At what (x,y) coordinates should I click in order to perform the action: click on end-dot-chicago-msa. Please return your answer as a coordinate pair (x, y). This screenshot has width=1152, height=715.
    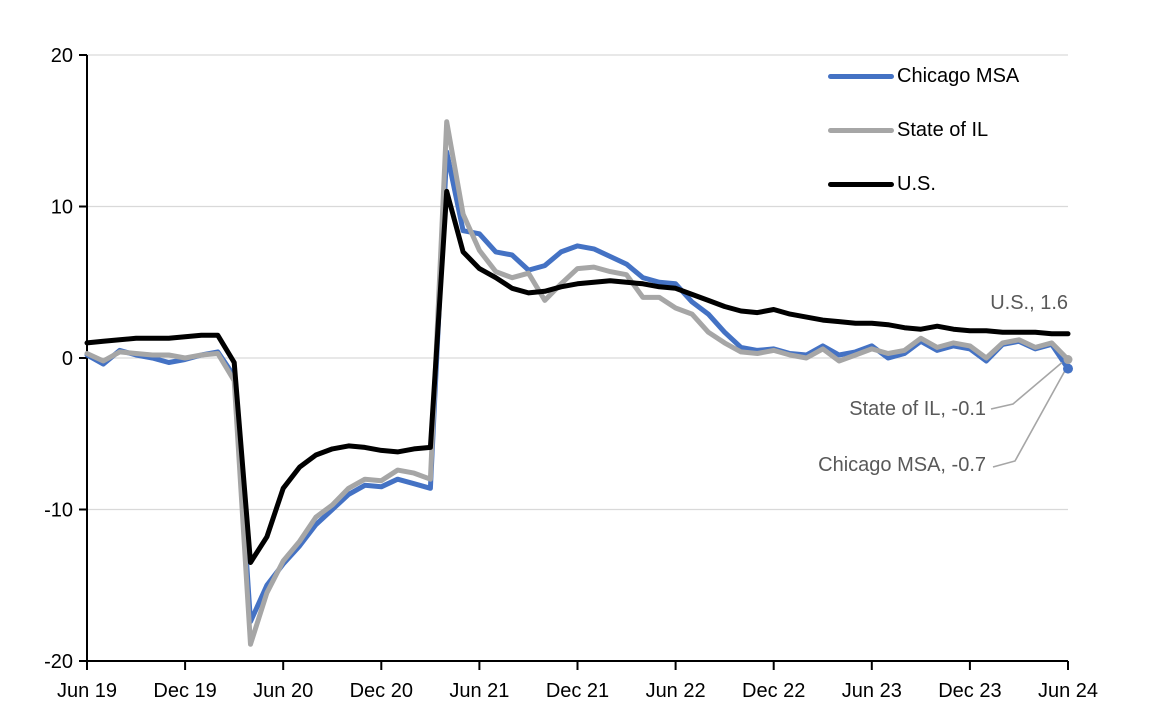
    Looking at the image, I should click on (1068, 368).